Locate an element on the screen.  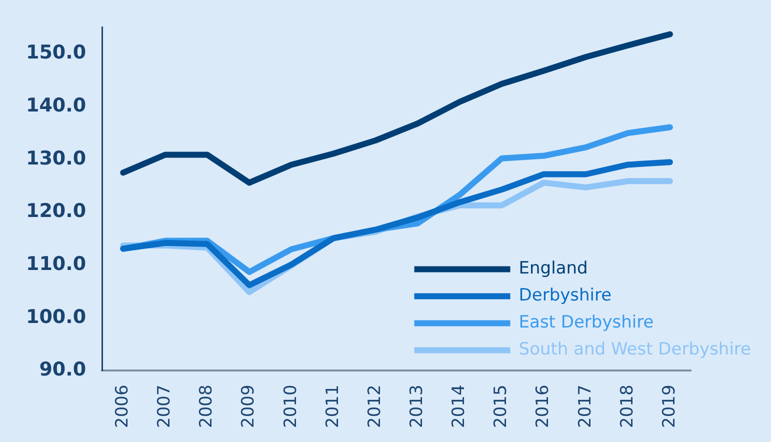
x-tick-label: 2019 is located at coordinates (669, 406).